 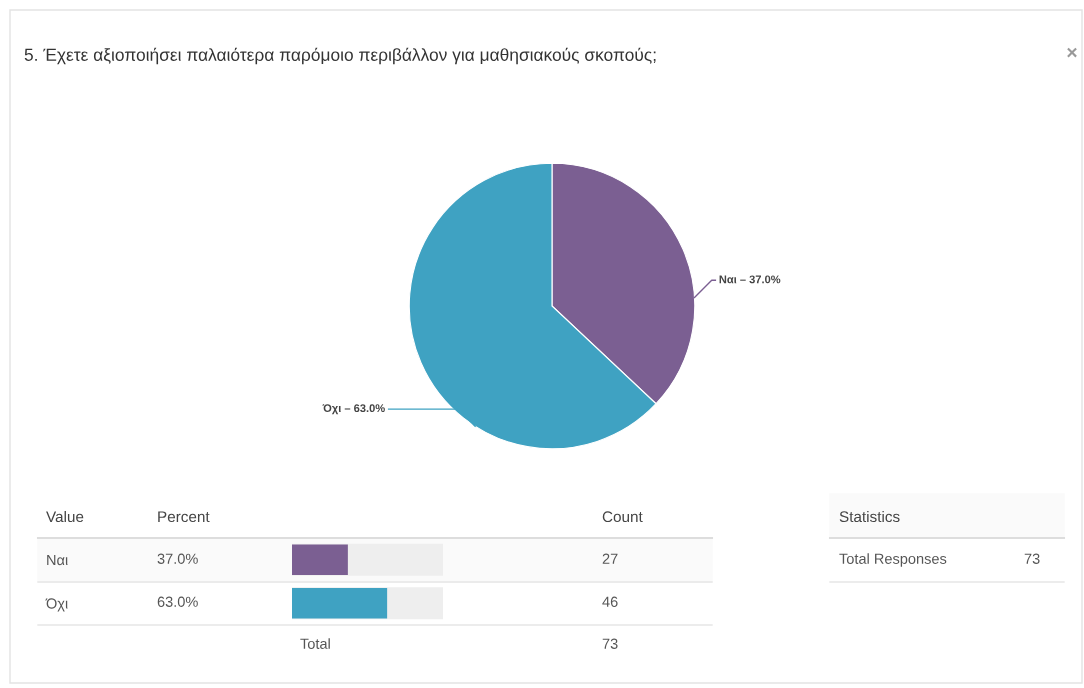 I want to click on text: 46, so click(x=610, y=601).